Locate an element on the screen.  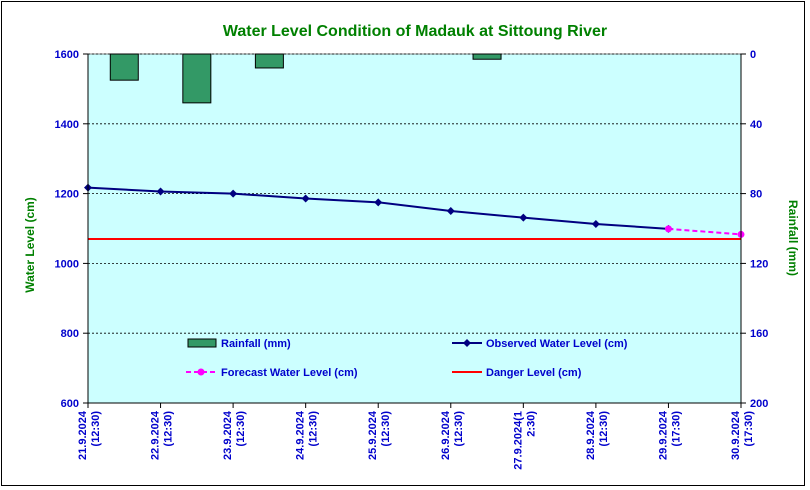
forecast-water-level-line is located at coordinates (705, 231).